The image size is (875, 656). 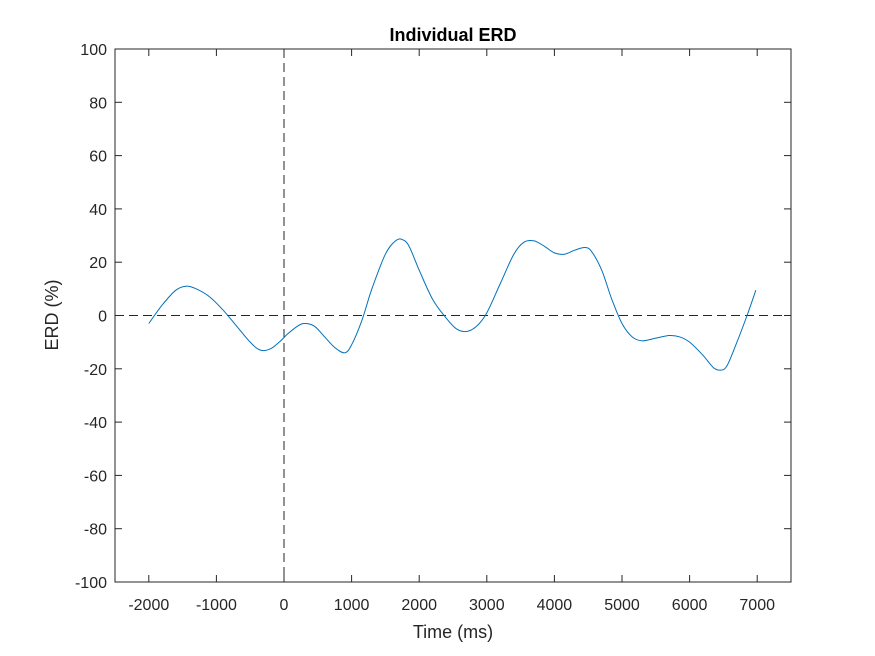 I want to click on x-tick-label: 7000, so click(x=757, y=605).